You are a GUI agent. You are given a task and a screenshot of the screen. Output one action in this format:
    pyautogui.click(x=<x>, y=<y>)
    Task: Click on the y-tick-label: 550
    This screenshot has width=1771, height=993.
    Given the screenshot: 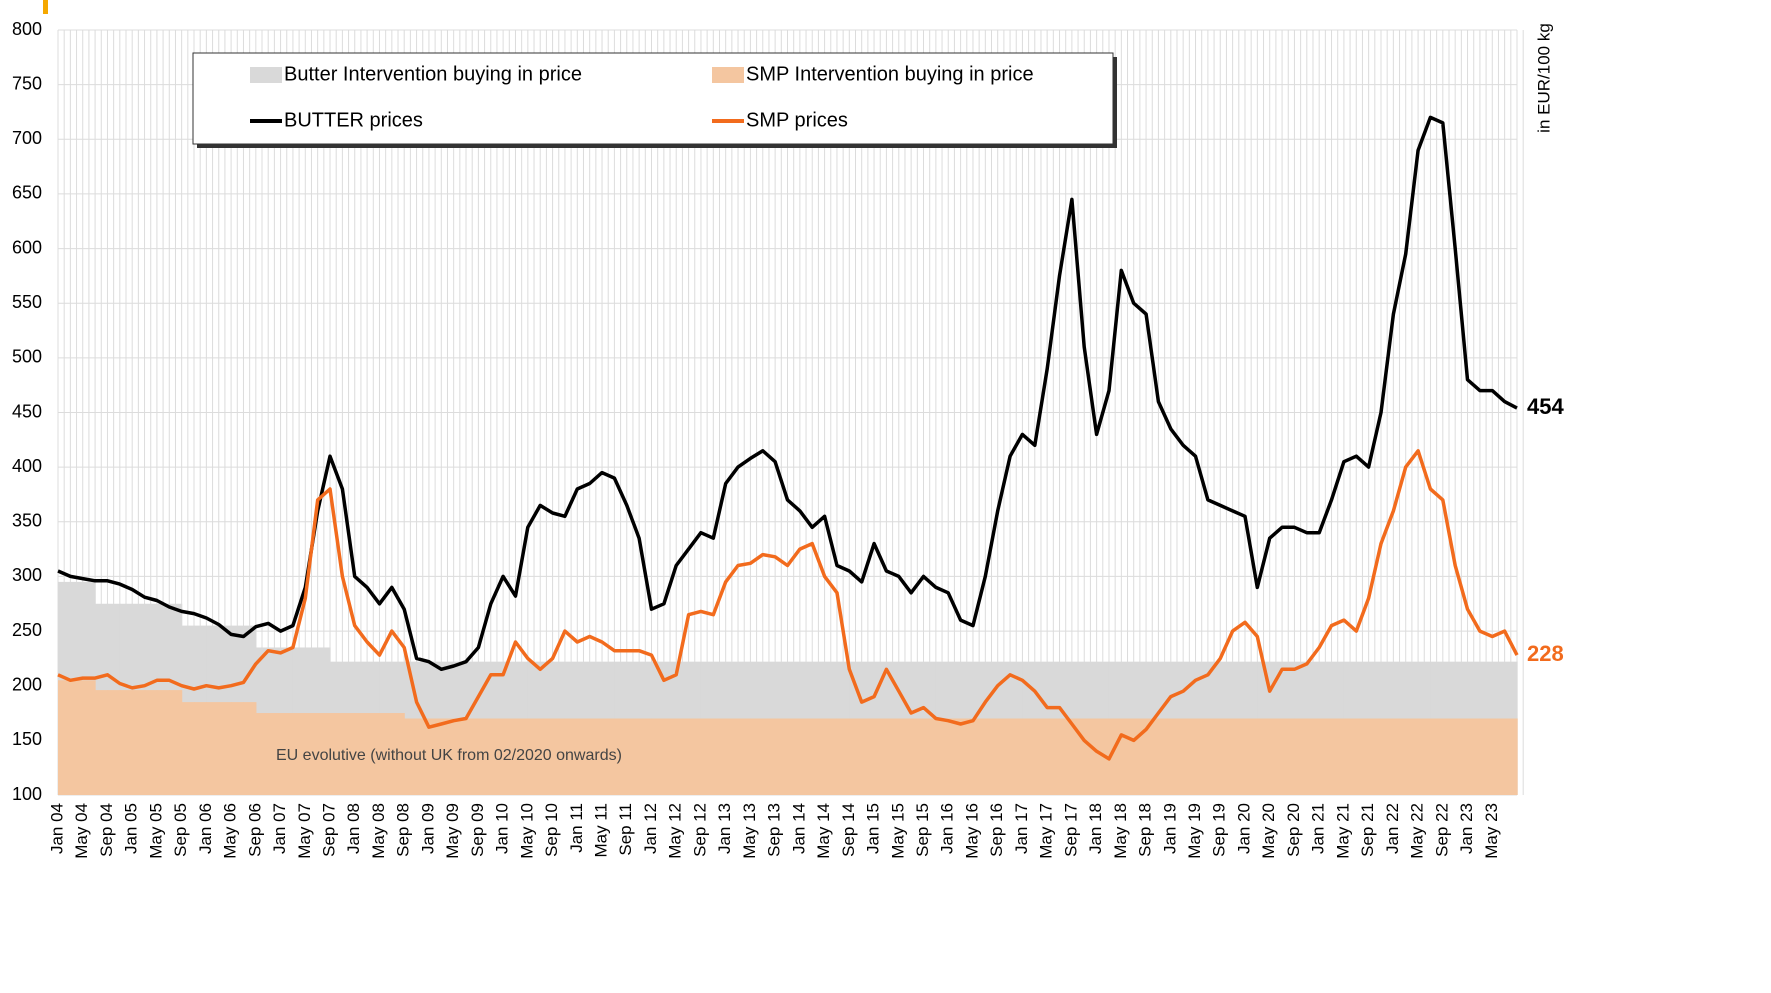 What is the action you would take?
    pyautogui.click(x=27, y=302)
    